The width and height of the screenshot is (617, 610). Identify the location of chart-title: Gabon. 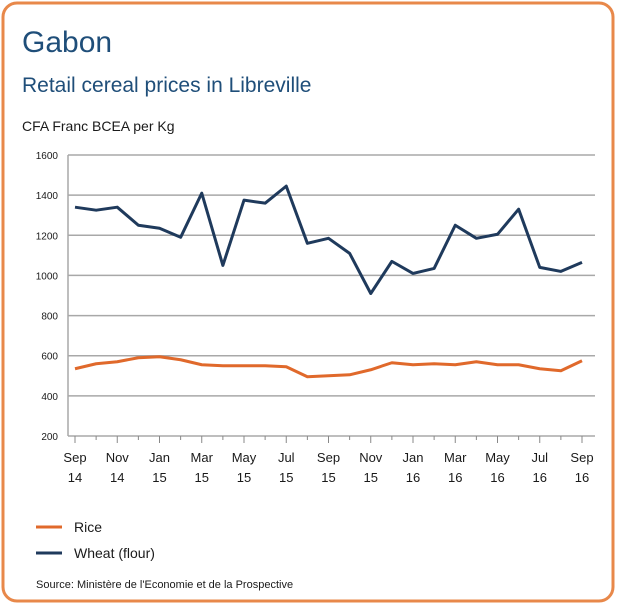
(67, 42).